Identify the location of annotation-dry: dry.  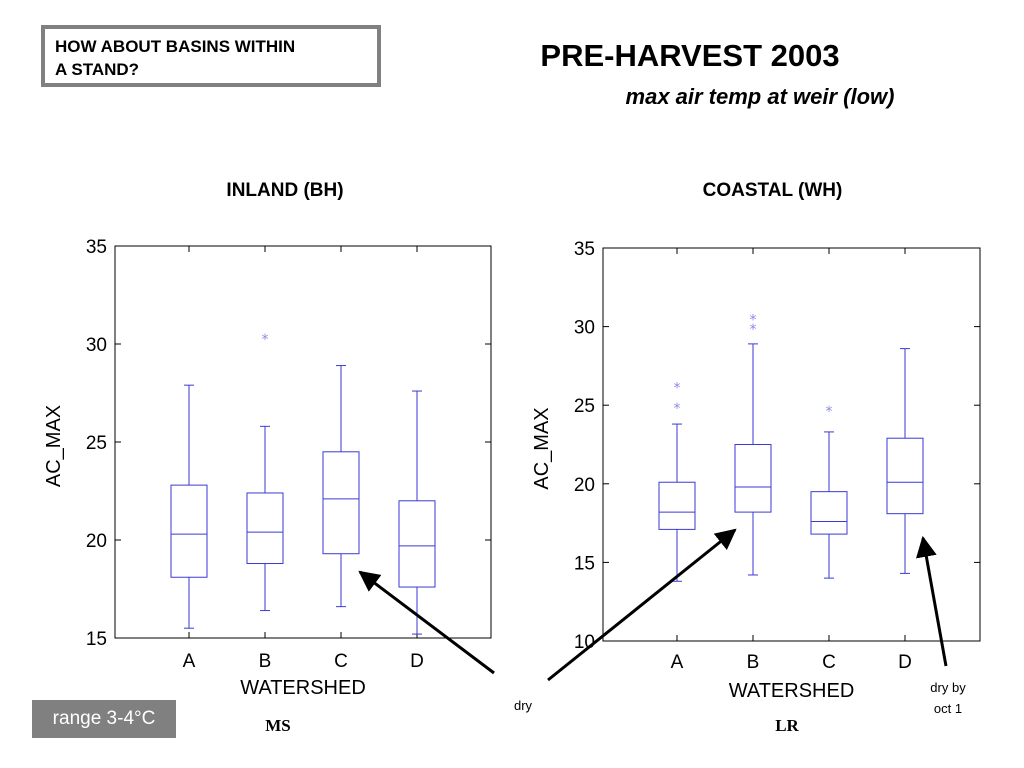
(523, 705).